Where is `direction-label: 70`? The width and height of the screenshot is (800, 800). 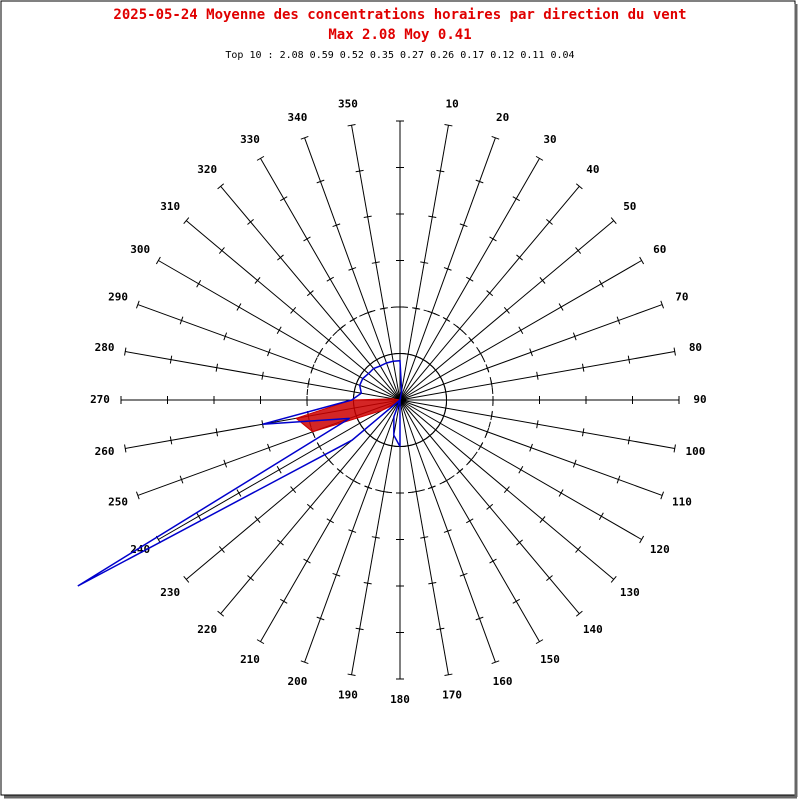
direction-label: 70 is located at coordinates (681, 296).